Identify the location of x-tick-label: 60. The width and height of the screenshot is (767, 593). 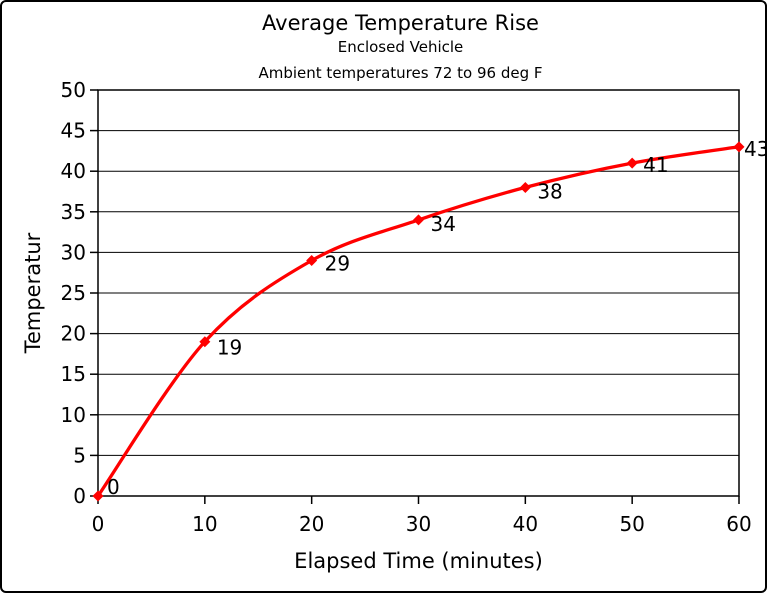
(738, 524).